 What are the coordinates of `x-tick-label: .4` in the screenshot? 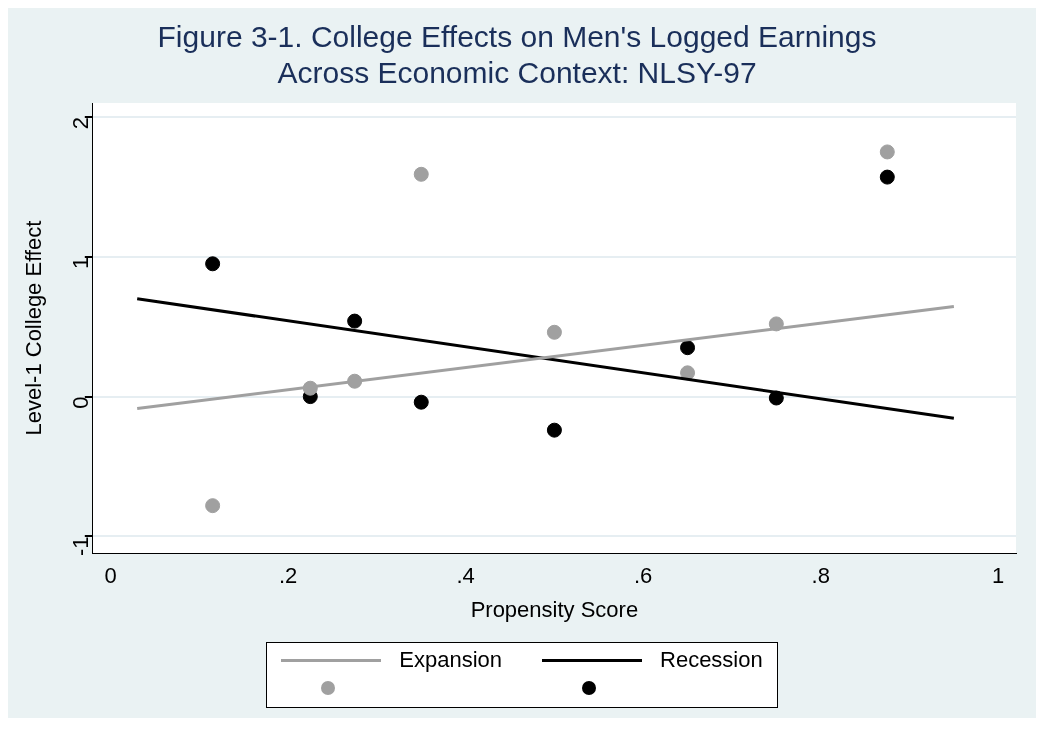 It's located at (465, 576).